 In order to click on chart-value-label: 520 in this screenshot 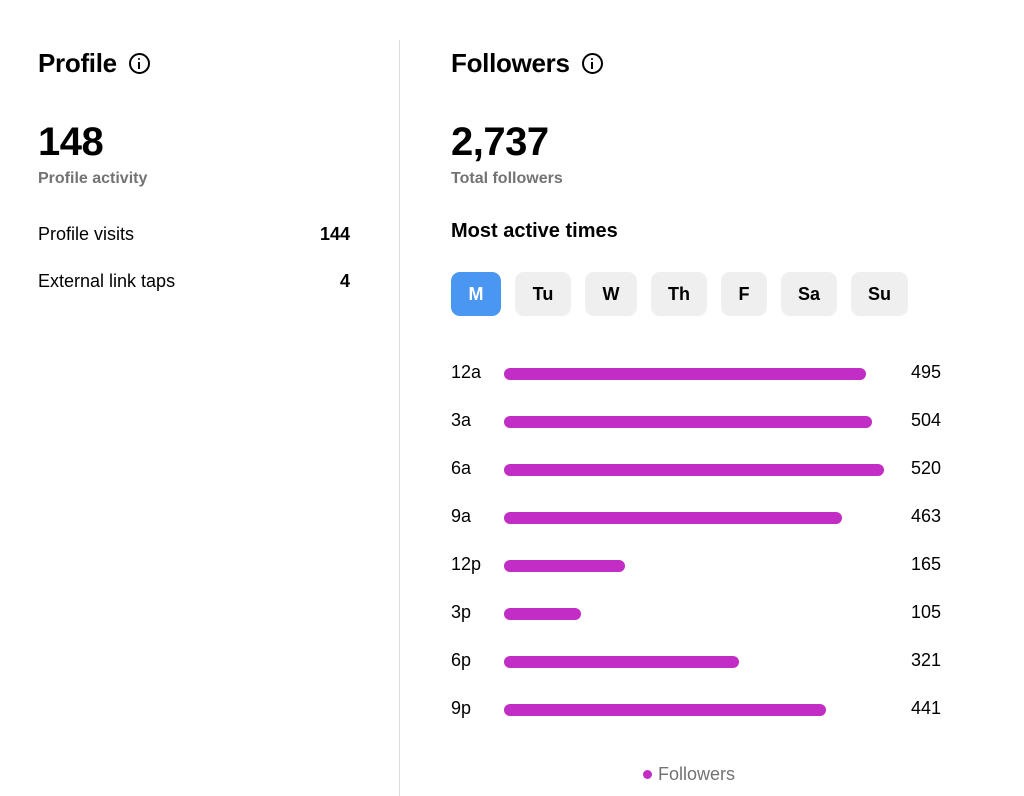, I will do `click(925, 468)`.